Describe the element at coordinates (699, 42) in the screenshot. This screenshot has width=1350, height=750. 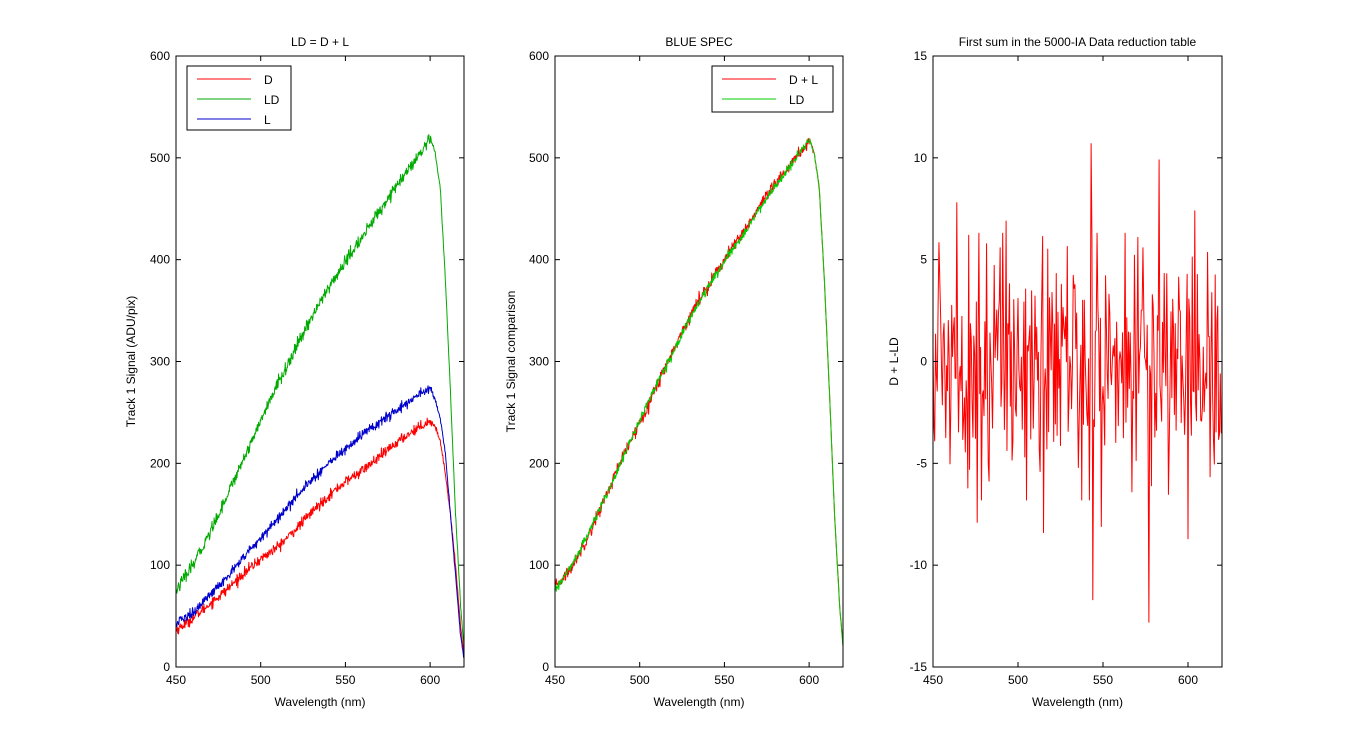
I see `chart-title: BLUE SPEC` at that location.